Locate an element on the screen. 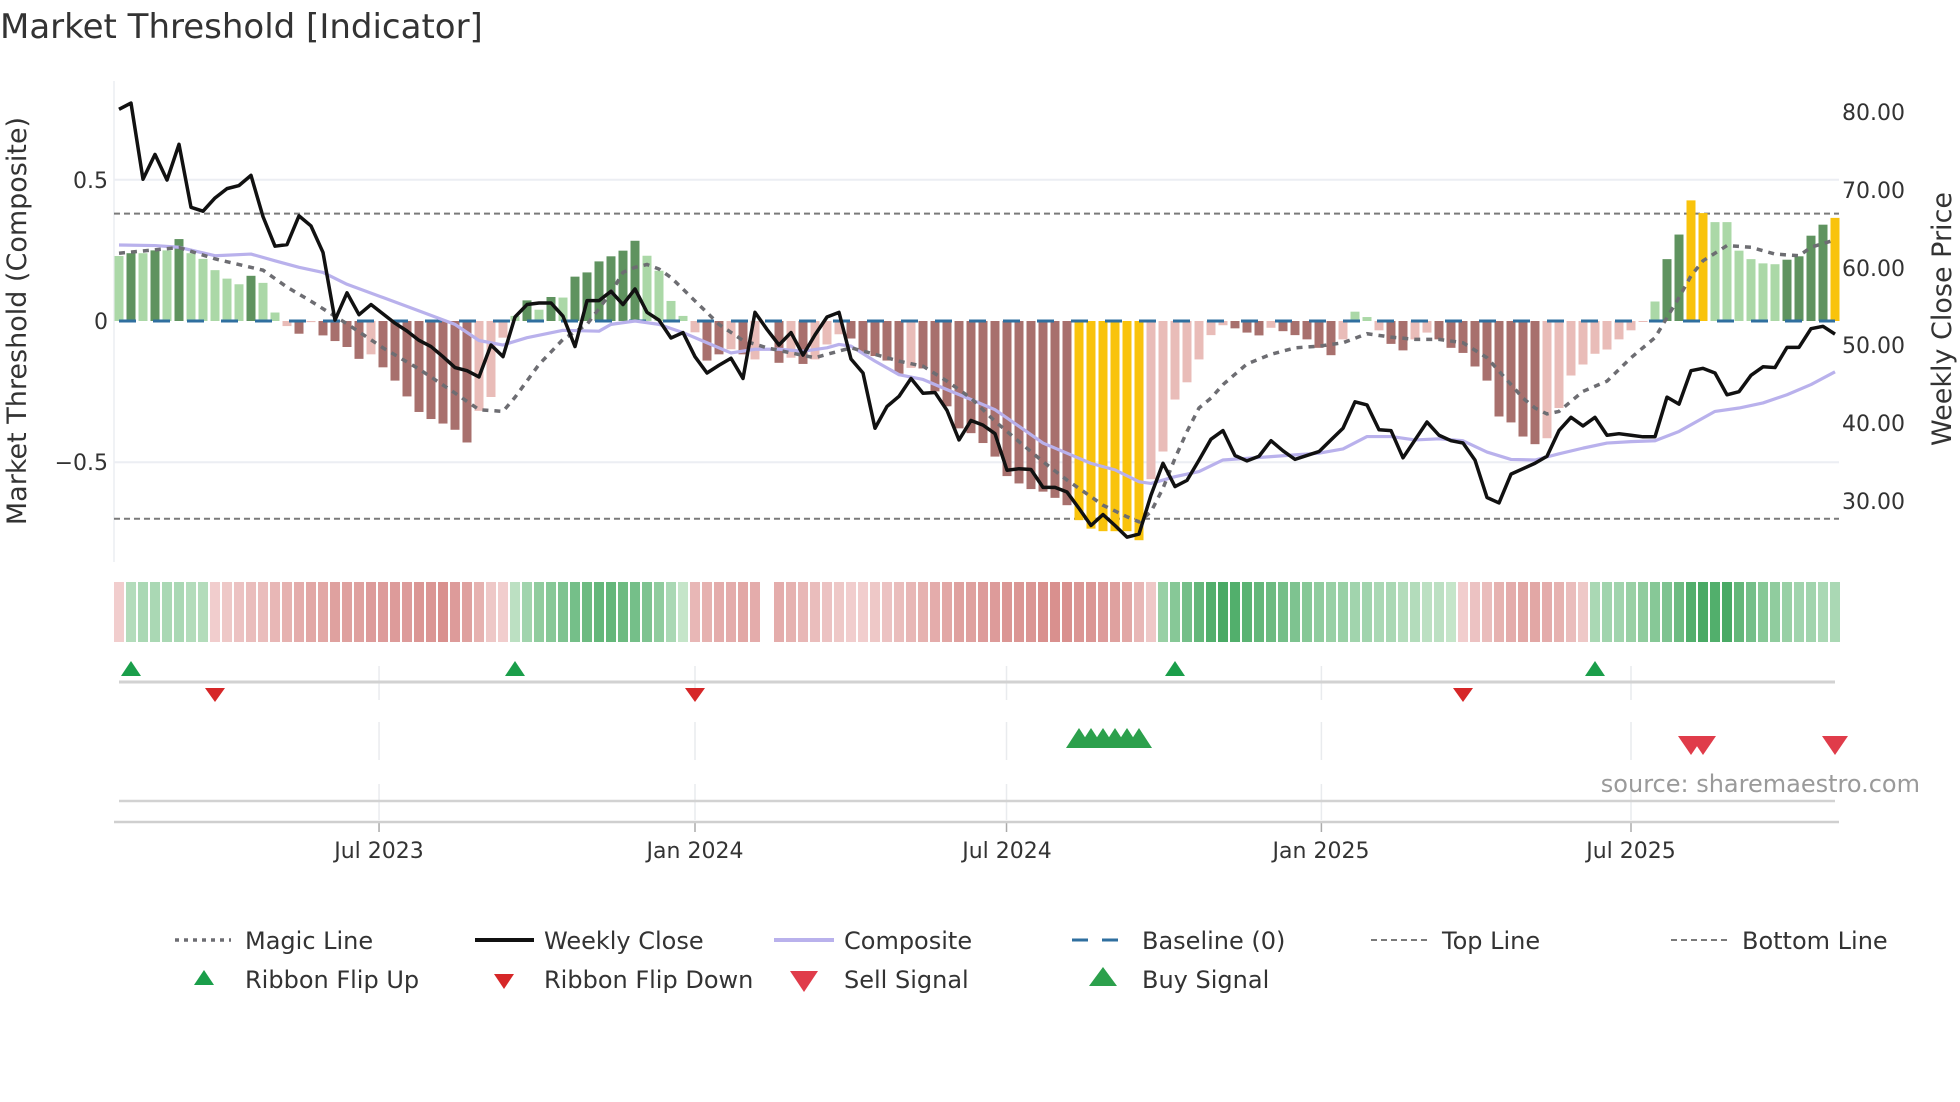  y2-tick-label: 30.00 is located at coordinates (1873, 502).